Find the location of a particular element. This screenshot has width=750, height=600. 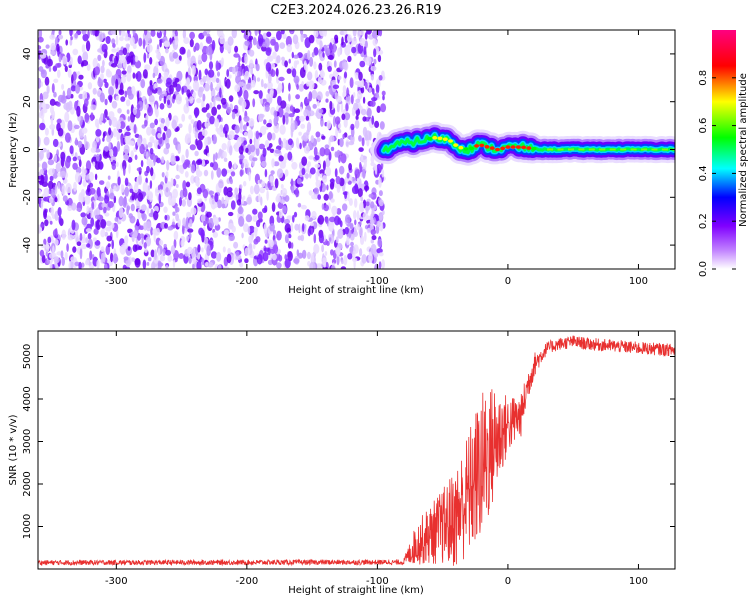

y-tick-label: 4000 is located at coordinates (27, 398).